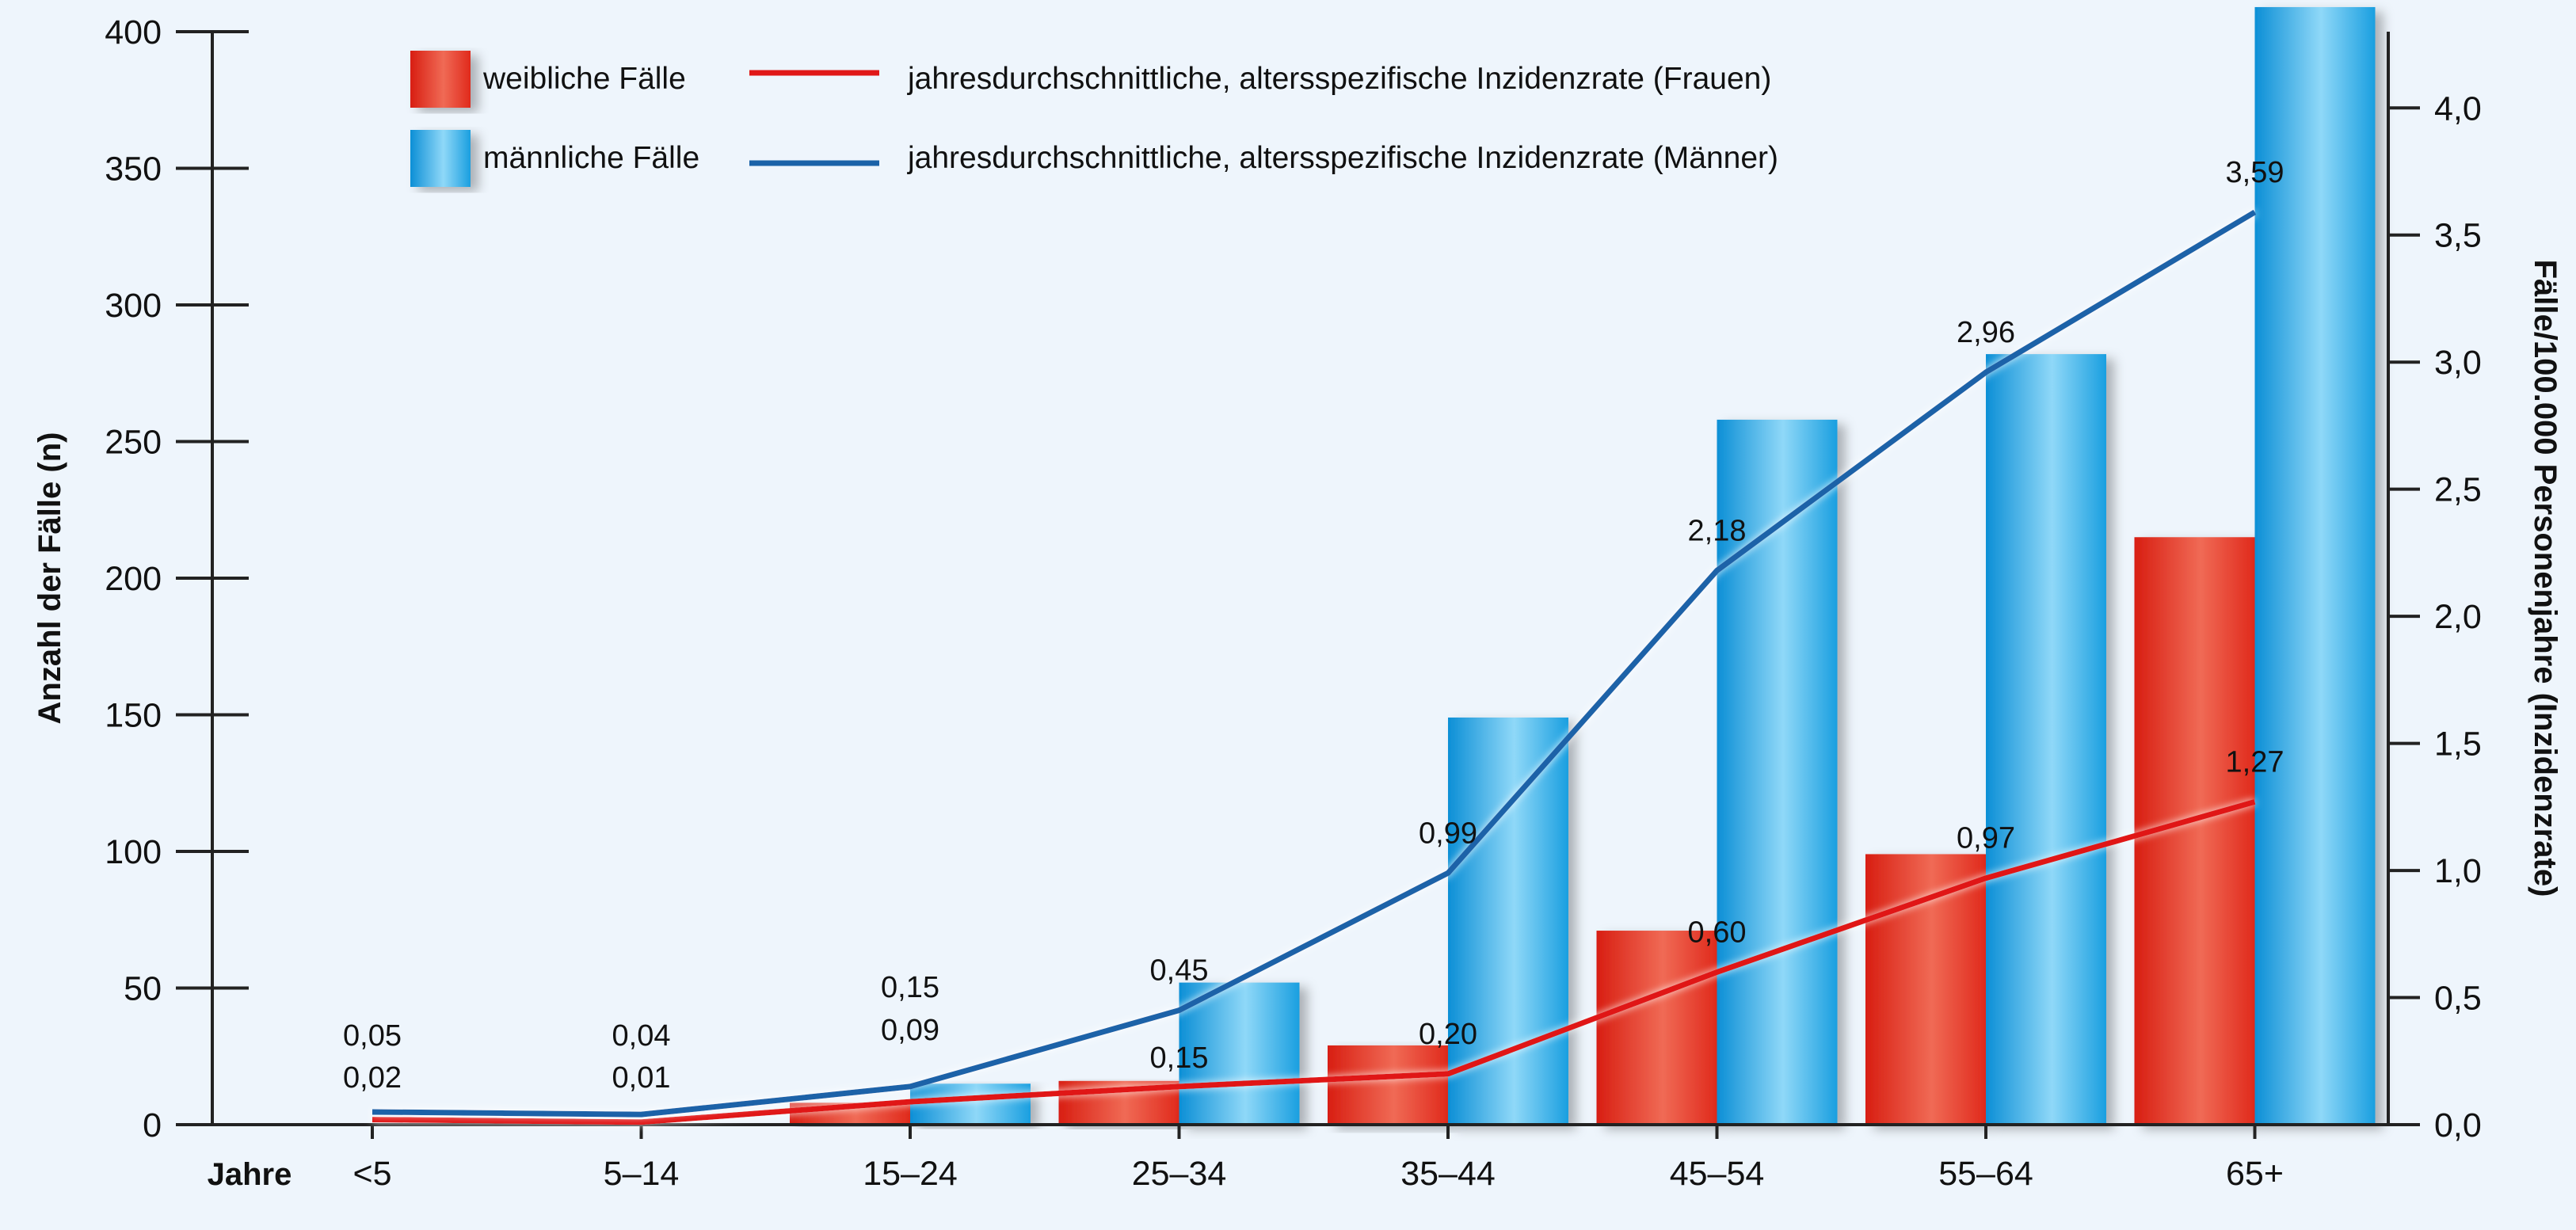 The width and height of the screenshot is (2576, 1230). Describe the element at coordinates (591, 158) in the screenshot. I see `legend-label-male-cases: männliche Fälle` at that location.